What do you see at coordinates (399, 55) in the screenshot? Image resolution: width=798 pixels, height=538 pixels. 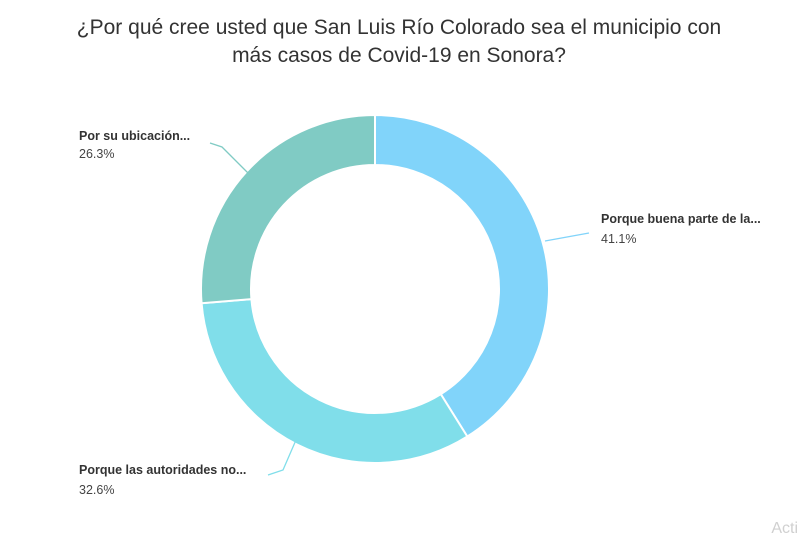 I see `chart-title-line-2: más casos de Covid-19 en Sonora?` at bounding box center [399, 55].